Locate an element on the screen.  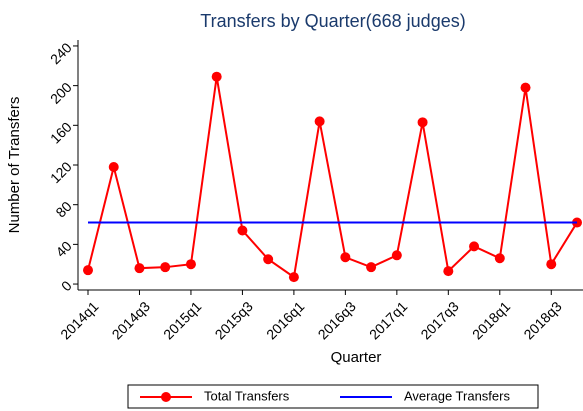
y-axis-label: Number of Transfers is located at coordinates (14, 165).